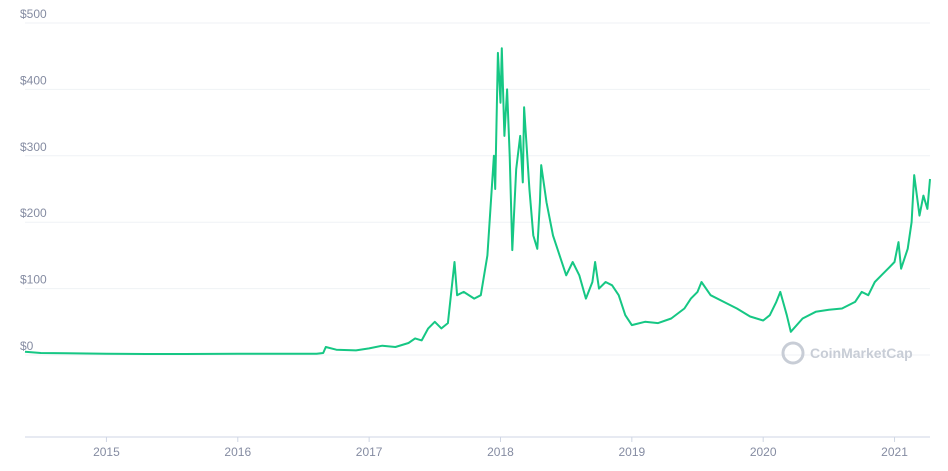  Describe the element at coordinates (894, 452) in the screenshot. I see `x-tick-label: 2021` at that location.